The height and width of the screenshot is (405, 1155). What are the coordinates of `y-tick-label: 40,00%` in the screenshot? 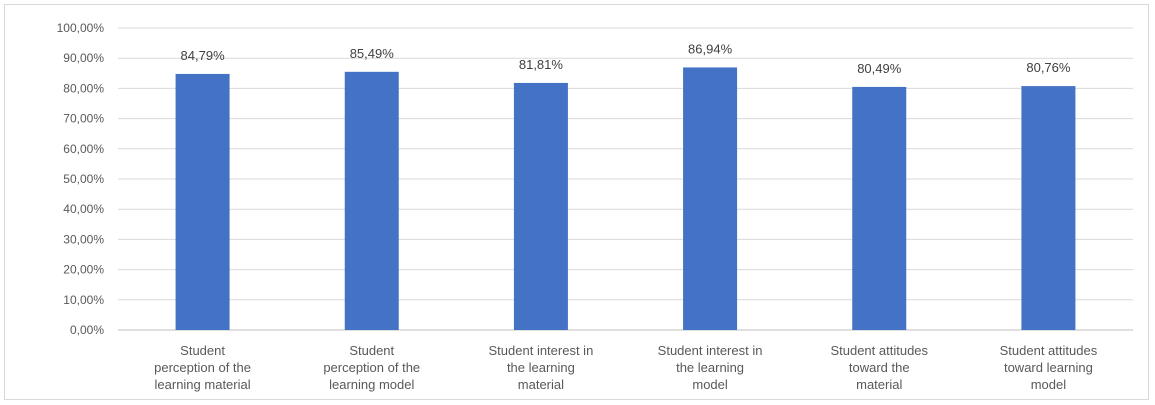 It's located at (83, 209).